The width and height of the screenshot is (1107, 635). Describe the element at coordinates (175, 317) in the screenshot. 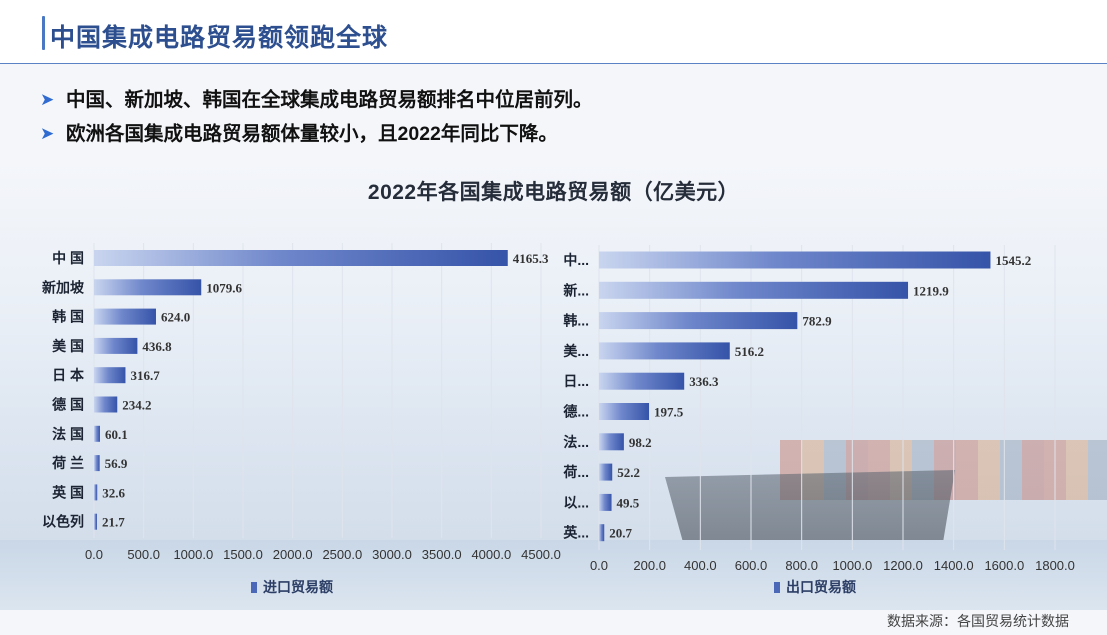

I see `data-label: 624.0` at that location.